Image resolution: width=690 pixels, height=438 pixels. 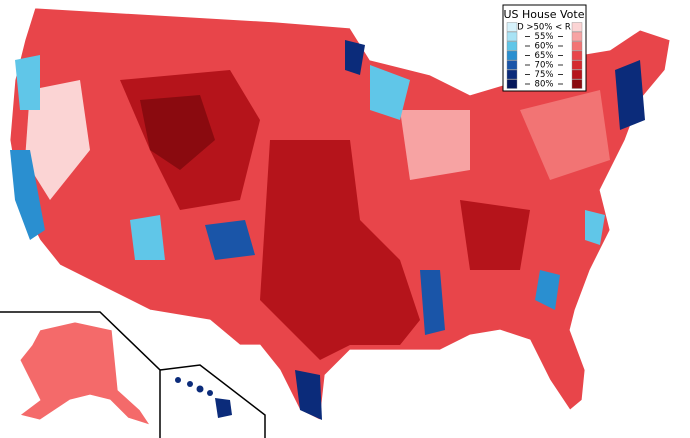 What do you see at coordinates (544, 28) in the screenshot?
I see `legend-header: D >50% < R` at bounding box center [544, 28].